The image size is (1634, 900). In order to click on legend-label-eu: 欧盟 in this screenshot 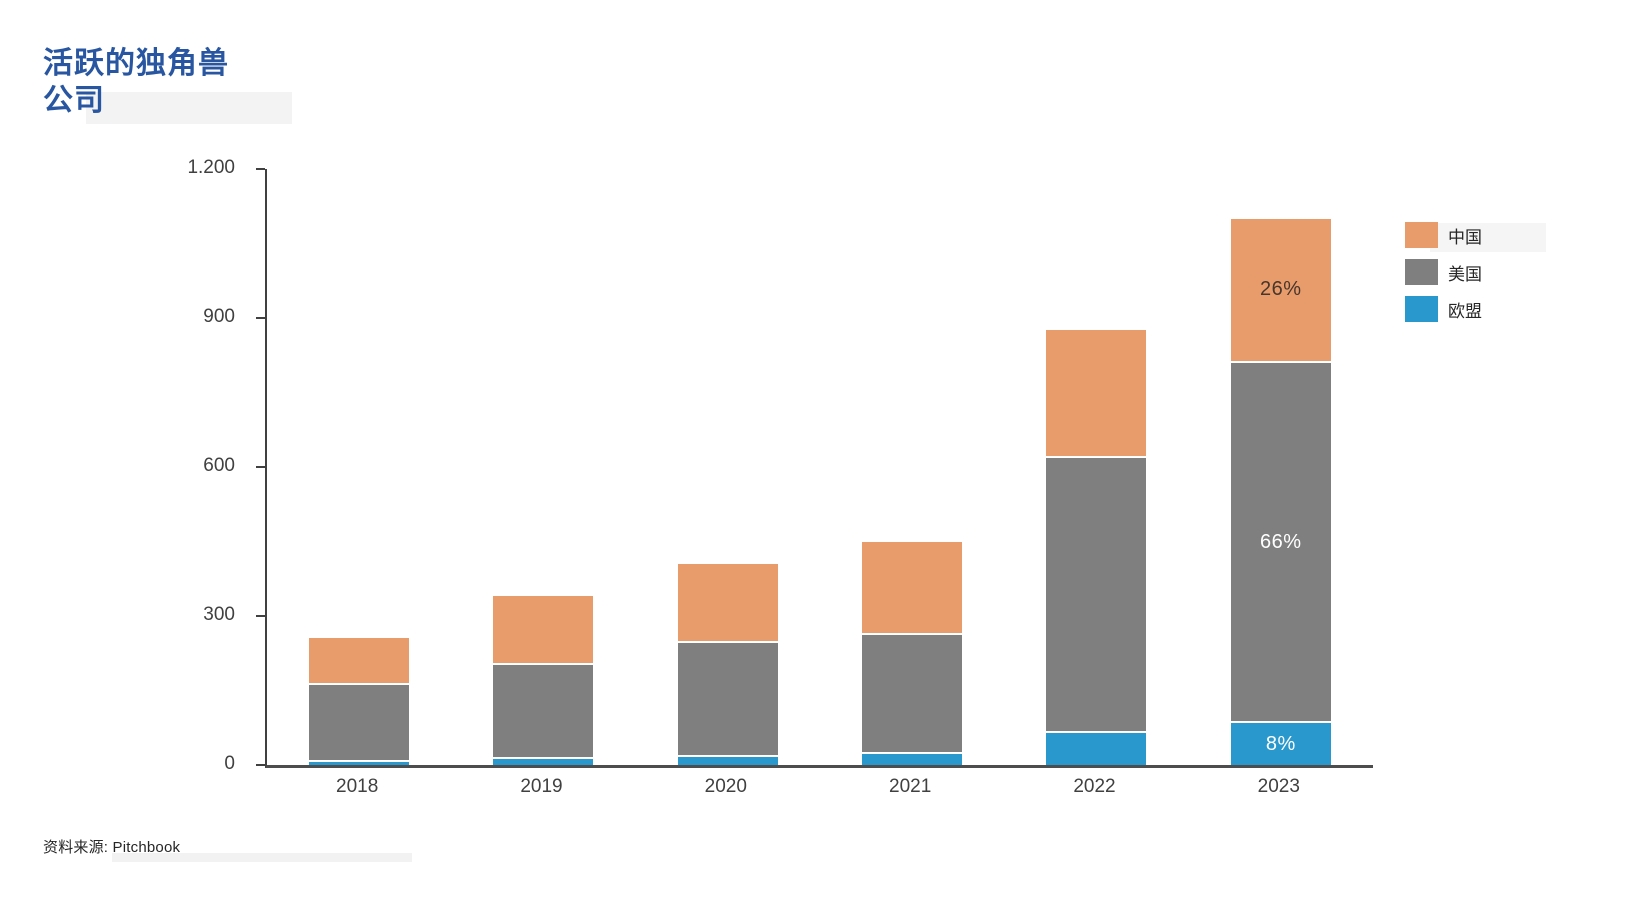, I will do `click(1465, 311)`.